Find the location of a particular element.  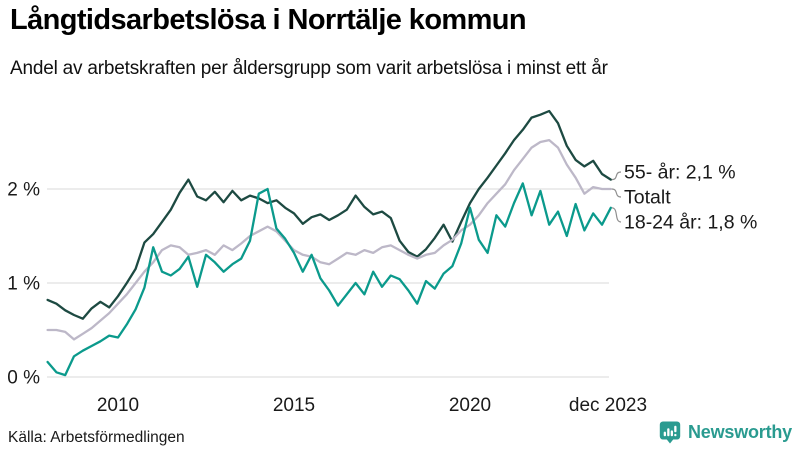

x-axis-tick-label: dec 2023 is located at coordinates (608, 405).